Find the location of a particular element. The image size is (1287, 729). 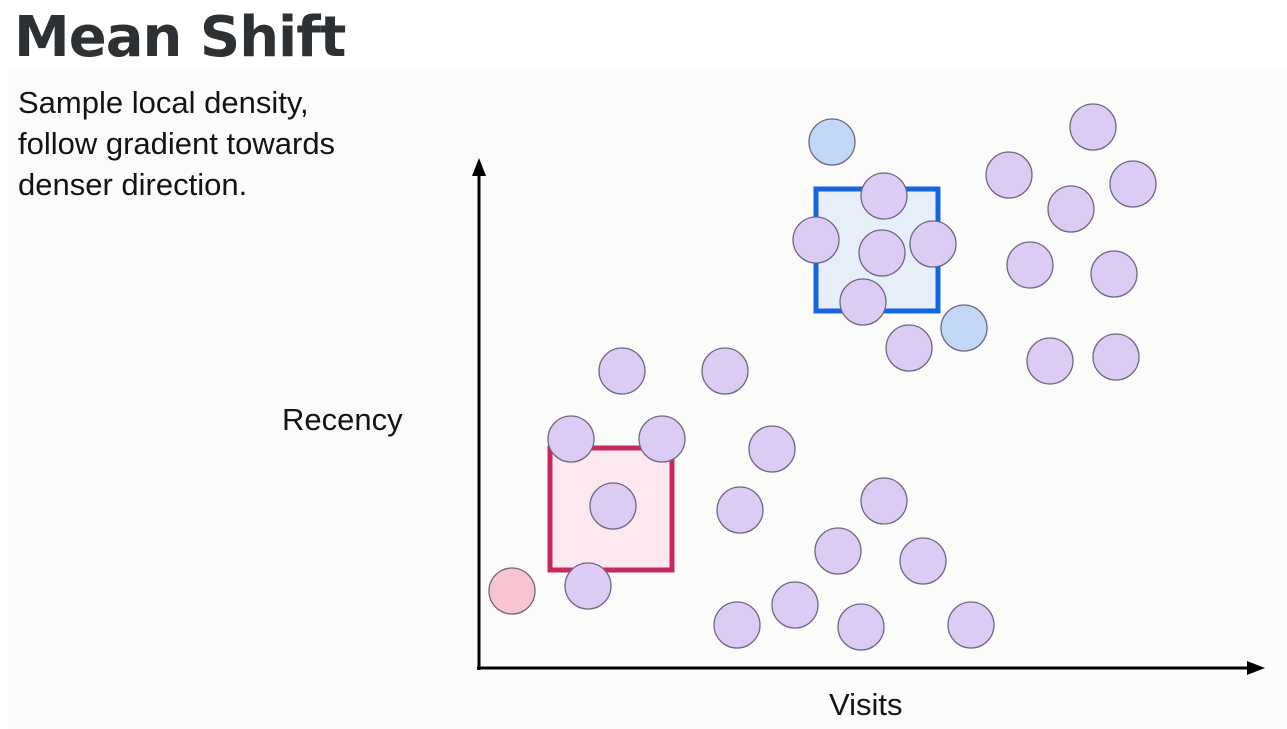

description-line-1: Sample local density, is located at coordinates (163, 102).